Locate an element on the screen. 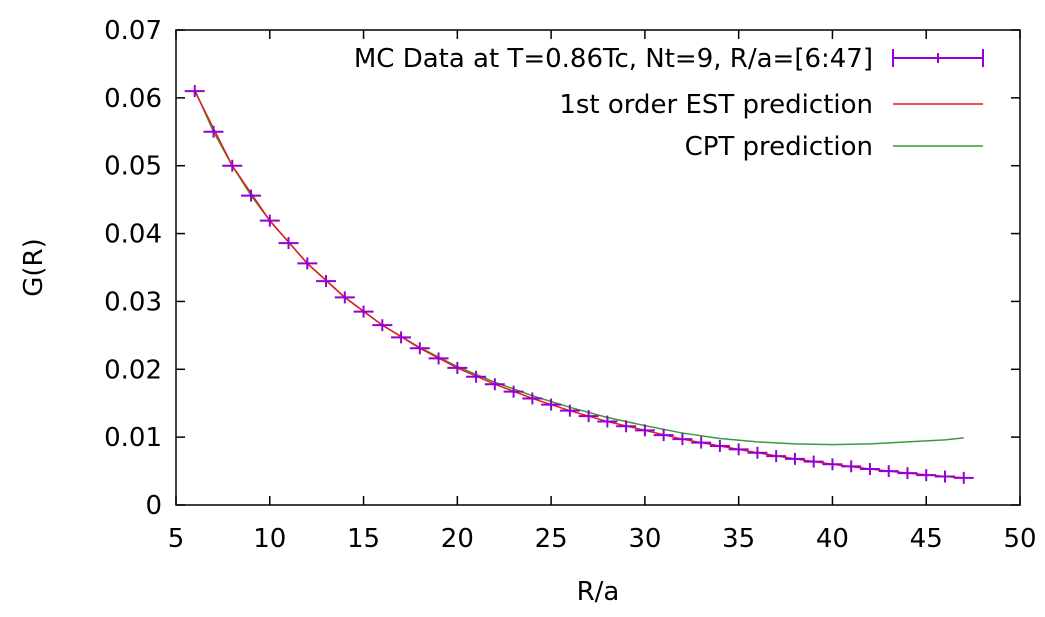  x-tick-label: 10 is located at coordinates (269, 539).